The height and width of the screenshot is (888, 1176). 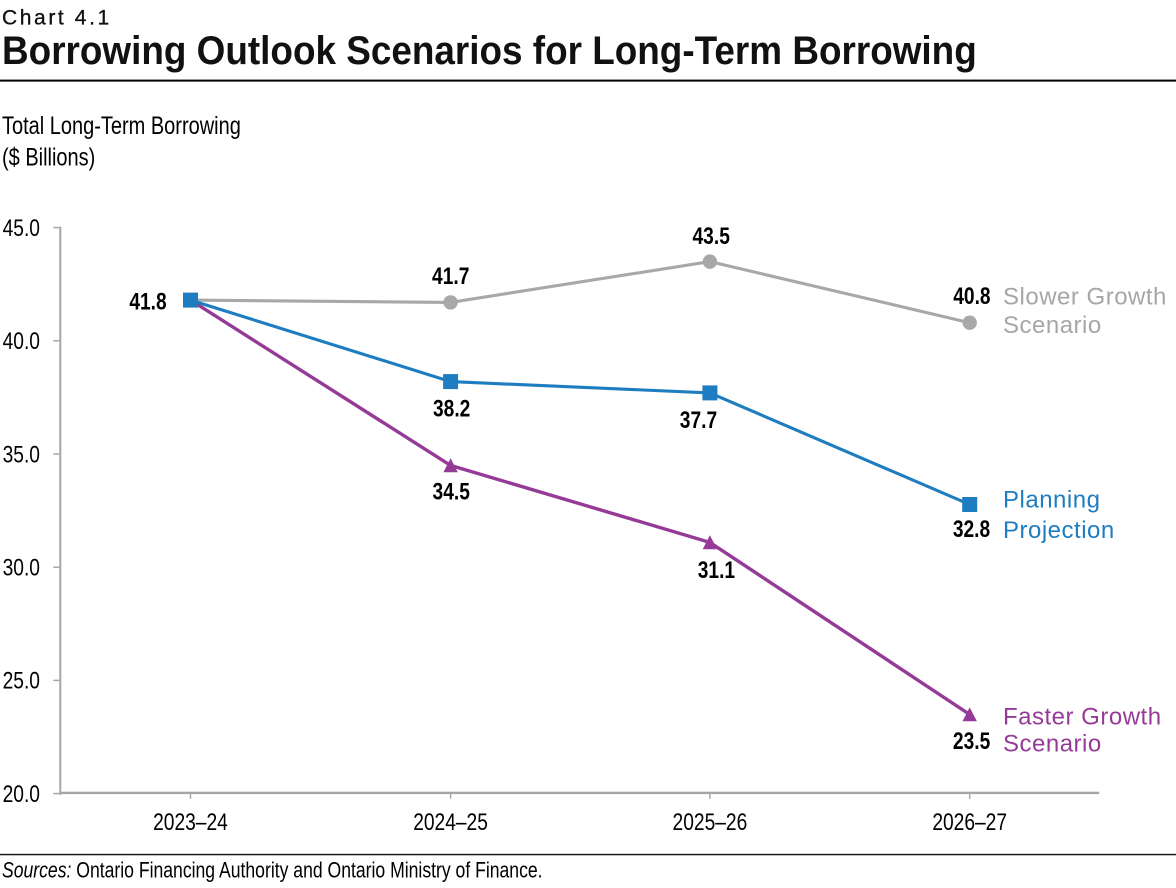 What do you see at coordinates (971, 741) in the screenshot?
I see `svg-text: 23.5` at bounding box center [971, 741].